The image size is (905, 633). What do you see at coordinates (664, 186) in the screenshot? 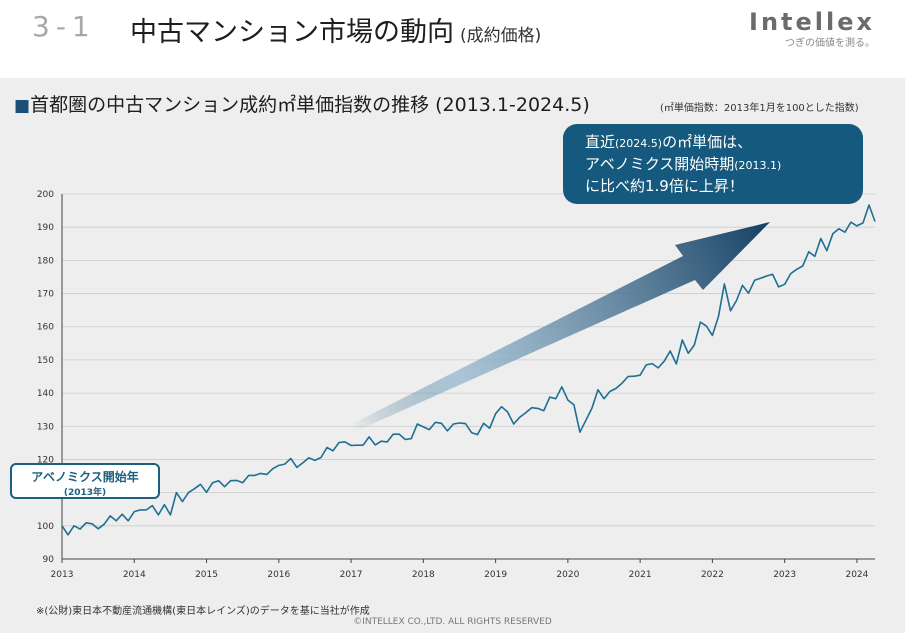
I see `callout-line-3: に比べ約1.9倍に上昇！` at bounding box center [664, 186].